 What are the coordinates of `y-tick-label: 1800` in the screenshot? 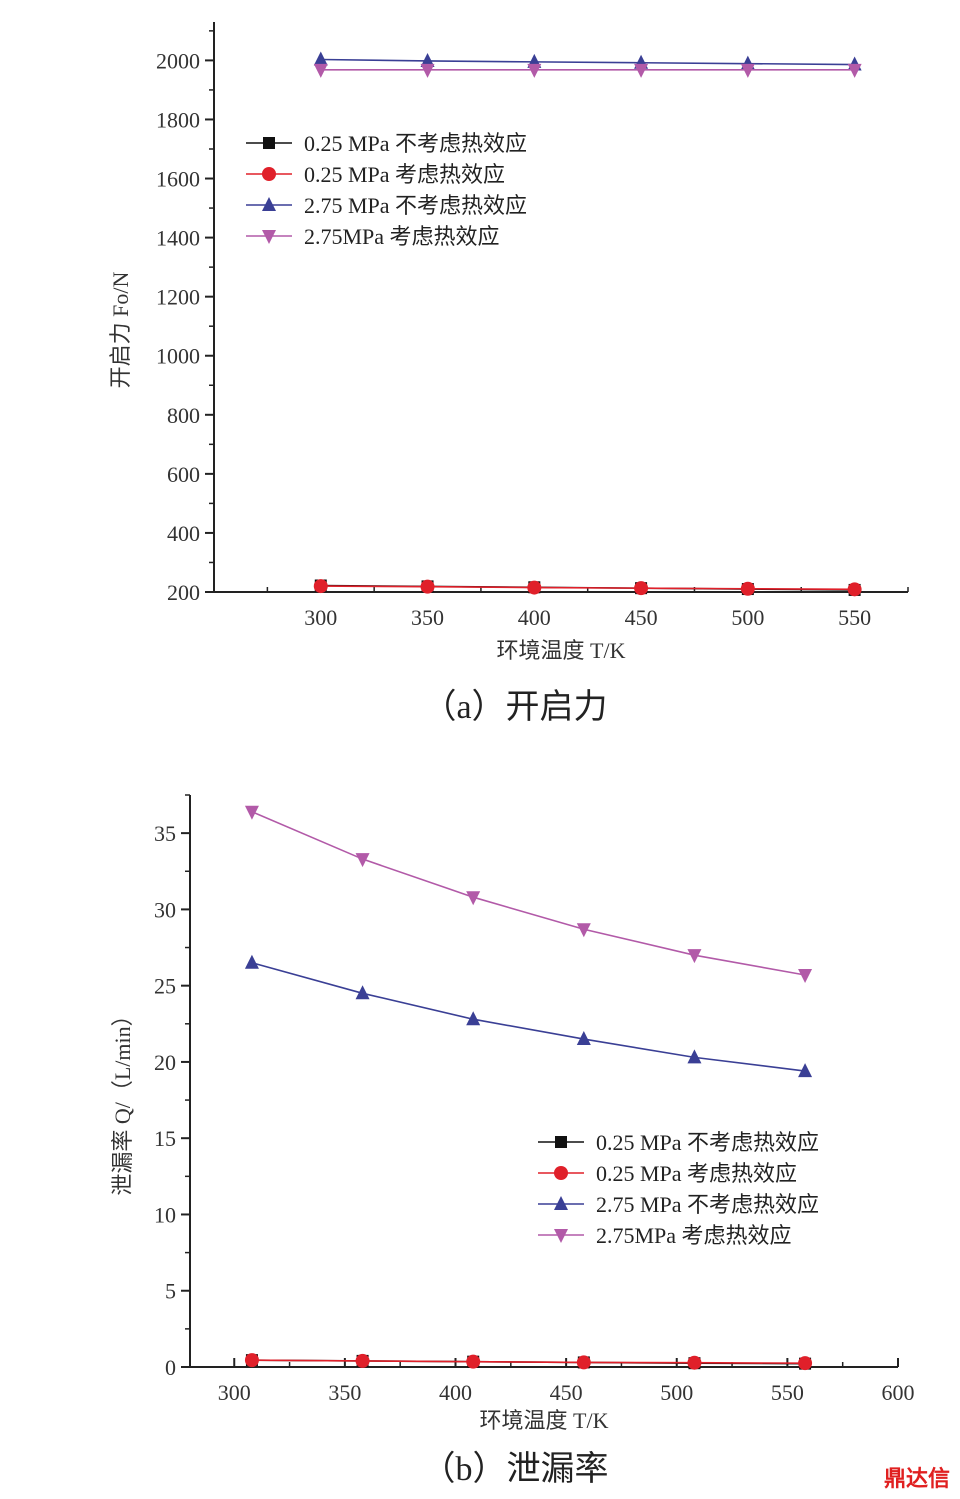 It's located at (178, 119).